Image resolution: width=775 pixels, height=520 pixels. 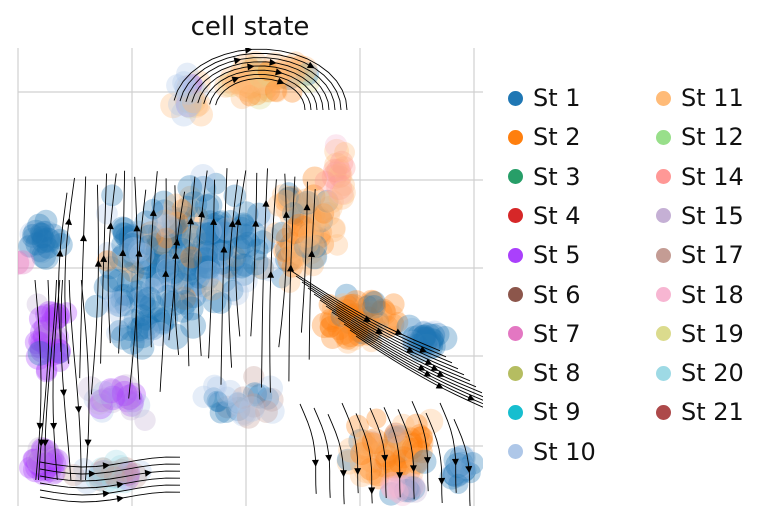 What do you see at coordinates (712, 255) in the screenshot?
I see `legend-label: St 17` at bounding box center [712, 255].